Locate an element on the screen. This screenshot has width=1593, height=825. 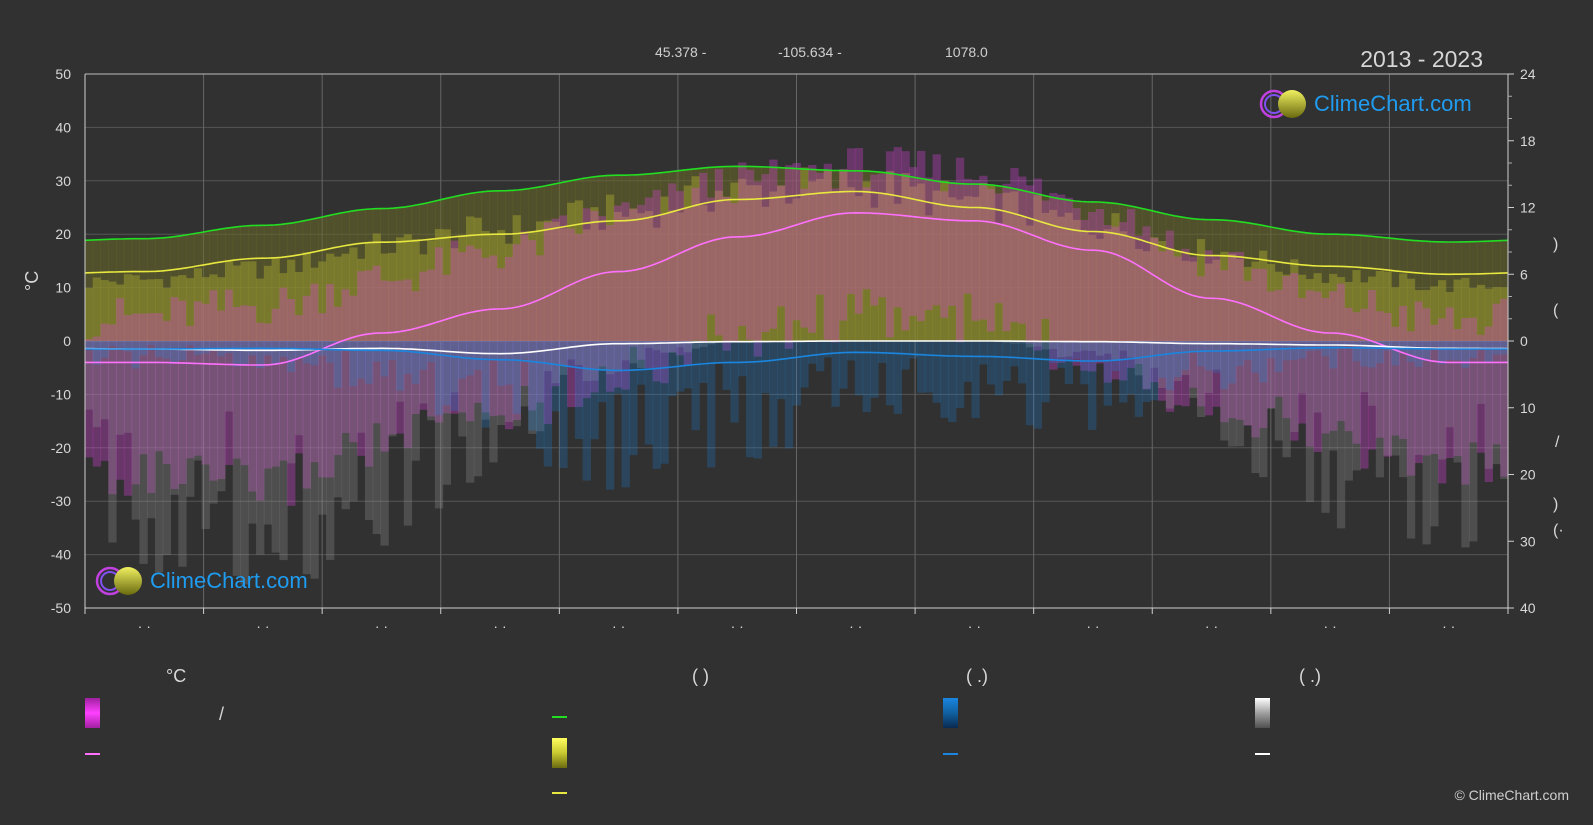
brand-logo-top: ClimeChart.com is located at coordinates (1365, 104).